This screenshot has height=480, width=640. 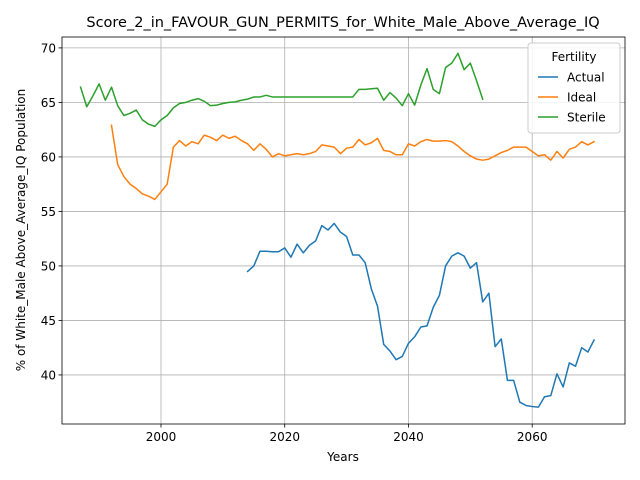 What do you see at coordinates (48, 48) in the screenshot?
I see `y-tick-label: 70` at bounding box center [48, 48].